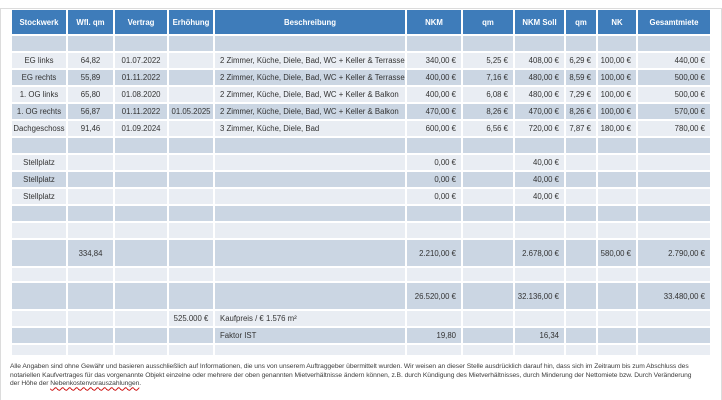 The width and height of the screenshot is (722, 400). Describe the element at coordinates (39, 60) in the screenshot. I see `table-cell: EG links` at that location.